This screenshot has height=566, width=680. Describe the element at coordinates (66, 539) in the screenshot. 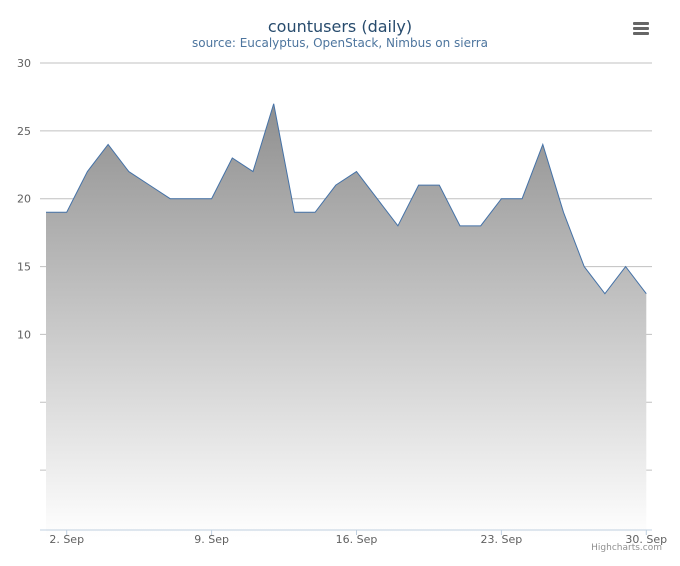

I see `x-tick-label: 2. Sep` at that location.